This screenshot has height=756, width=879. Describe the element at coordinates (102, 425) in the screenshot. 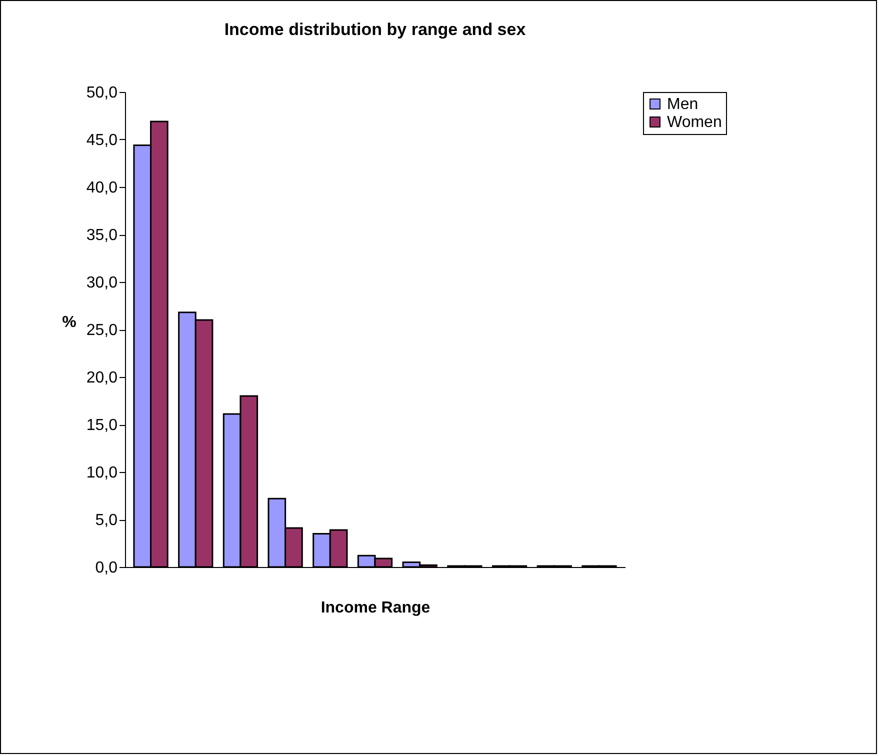

I see `y-tick-label: 15,0` at that location.